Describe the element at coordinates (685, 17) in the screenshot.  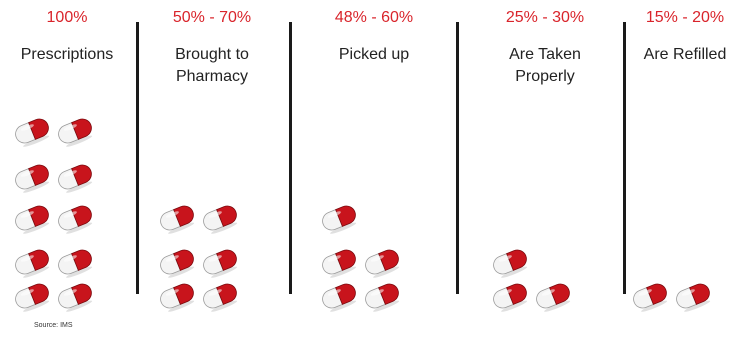
I see `column-percent: 15% - 20%` at that location.